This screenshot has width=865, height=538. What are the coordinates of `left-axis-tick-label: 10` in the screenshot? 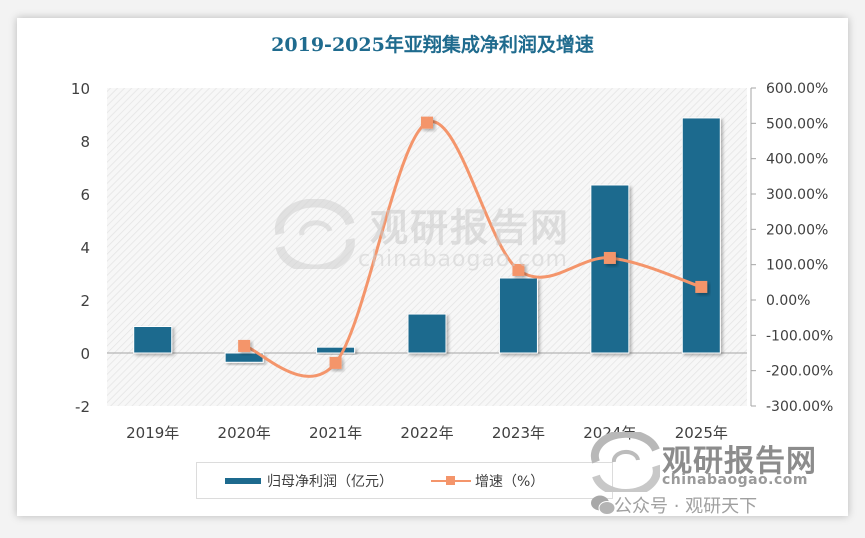 It's located at (80, 89).